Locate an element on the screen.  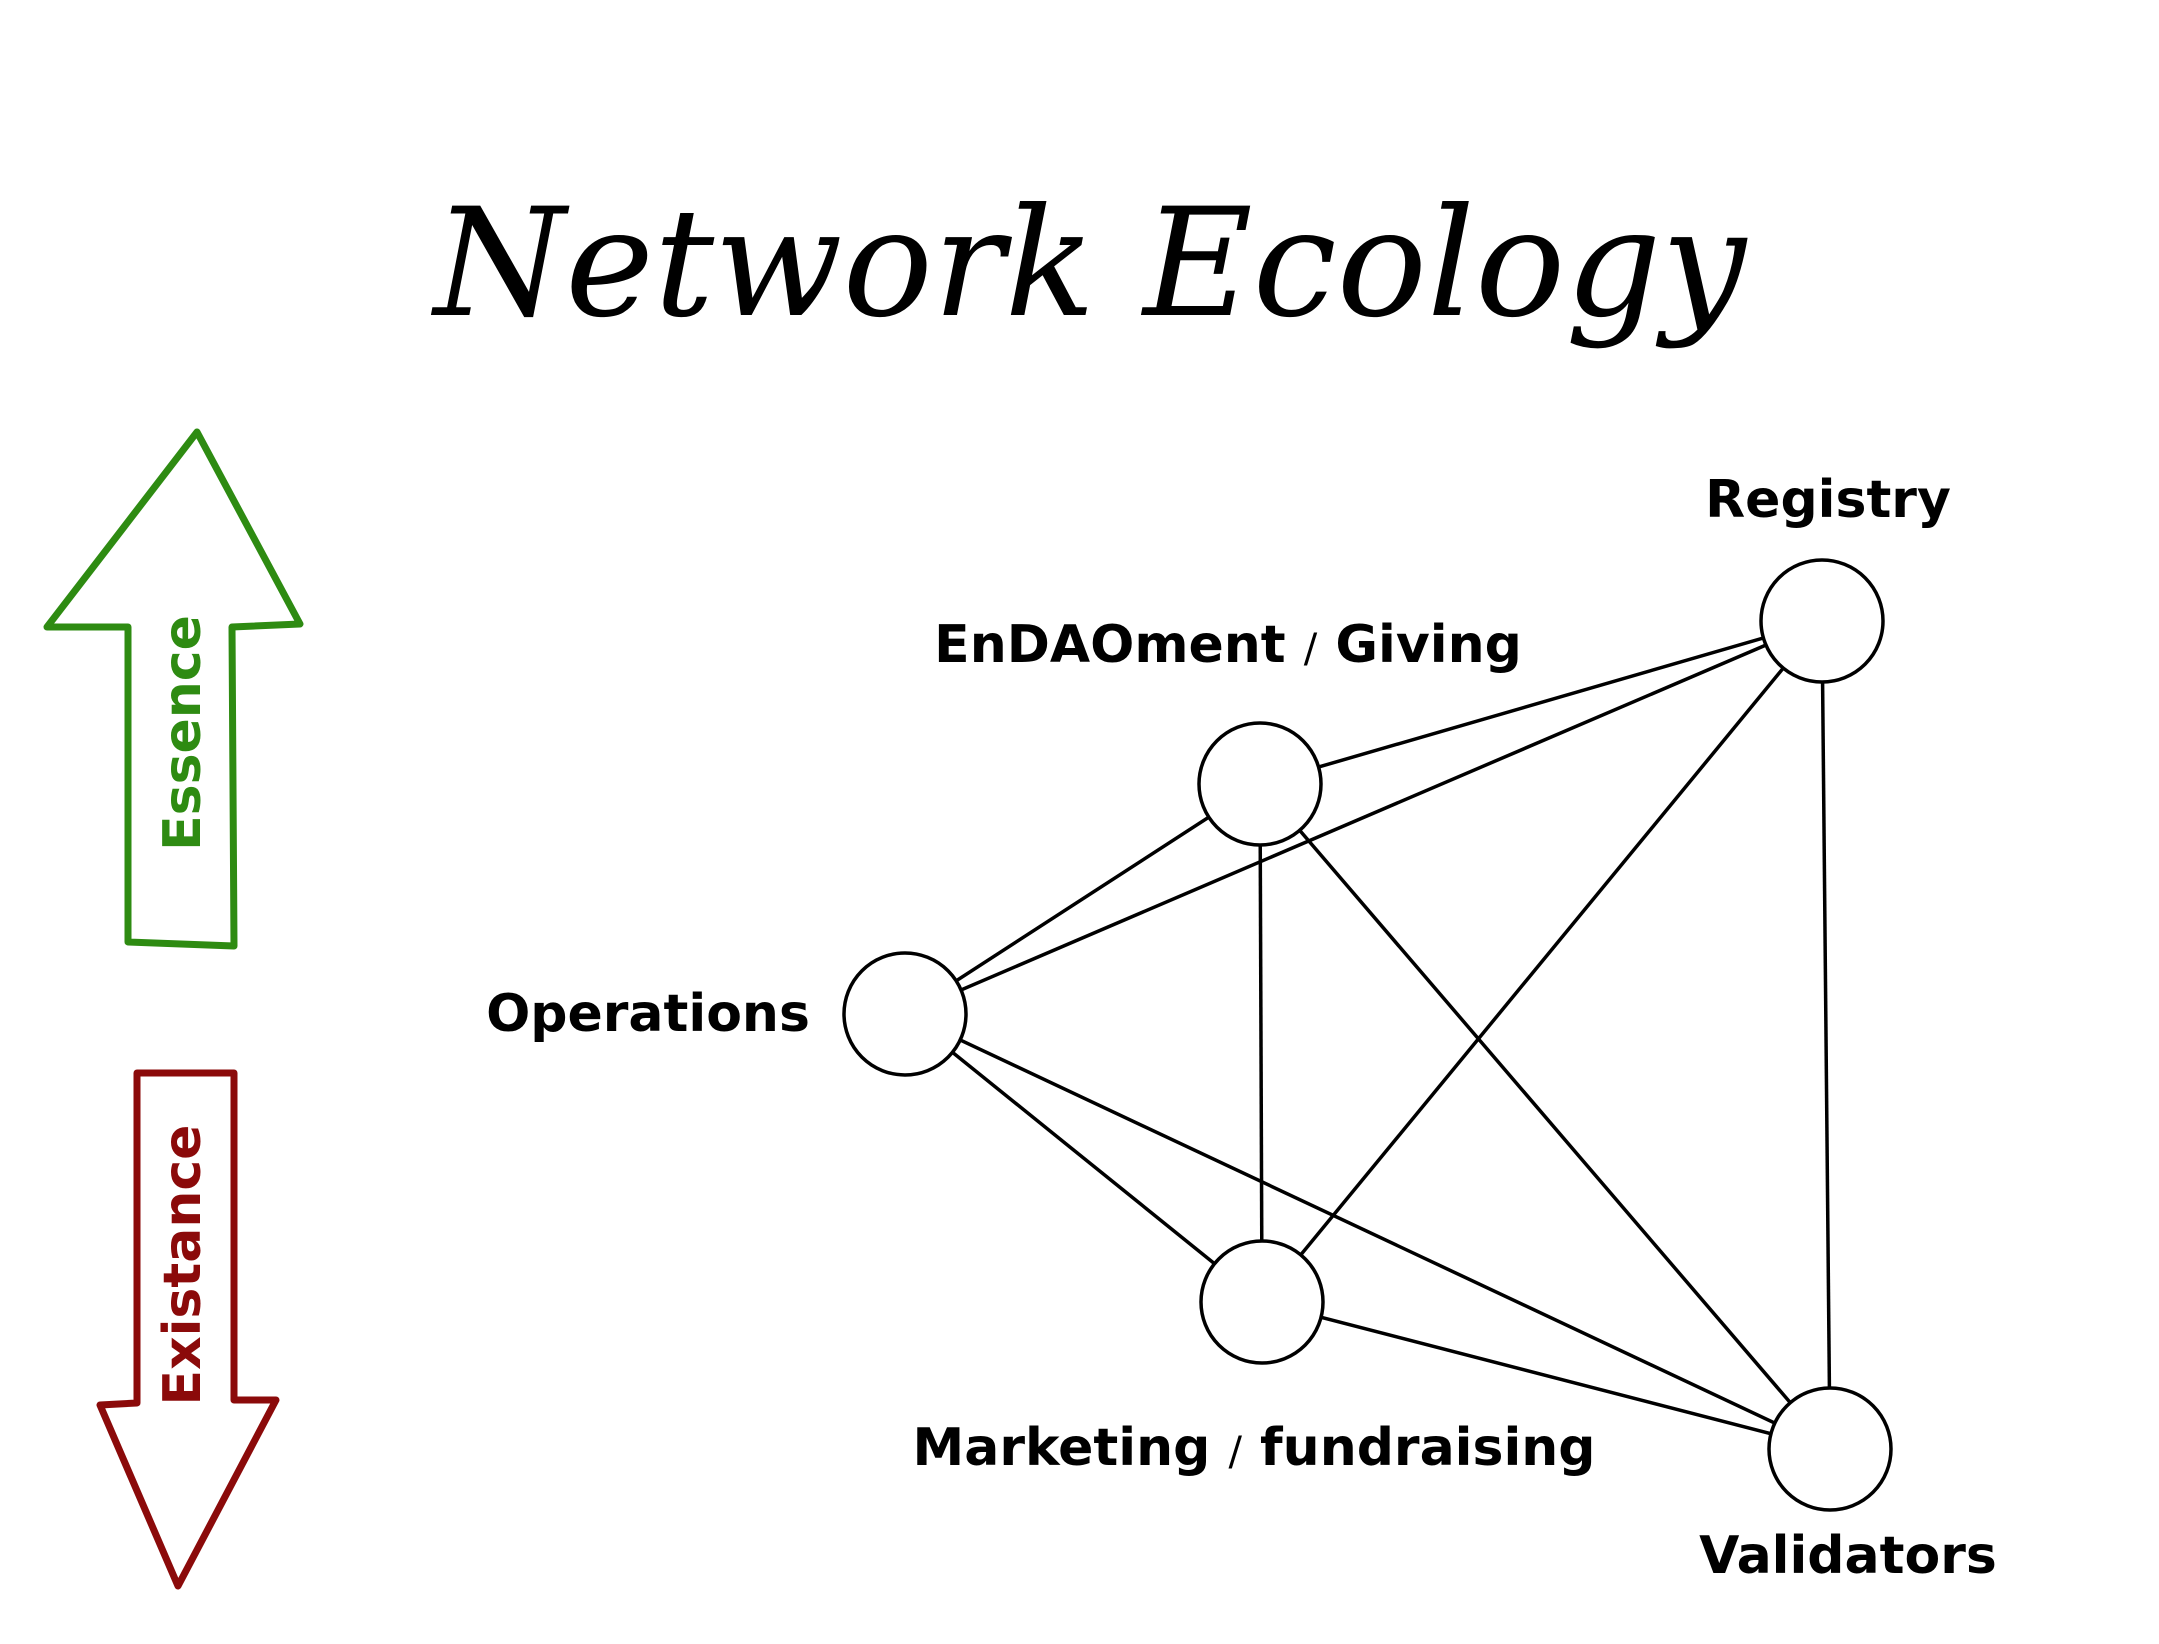
edge-endaoment-validators is located at coordinates (1545, 1116).